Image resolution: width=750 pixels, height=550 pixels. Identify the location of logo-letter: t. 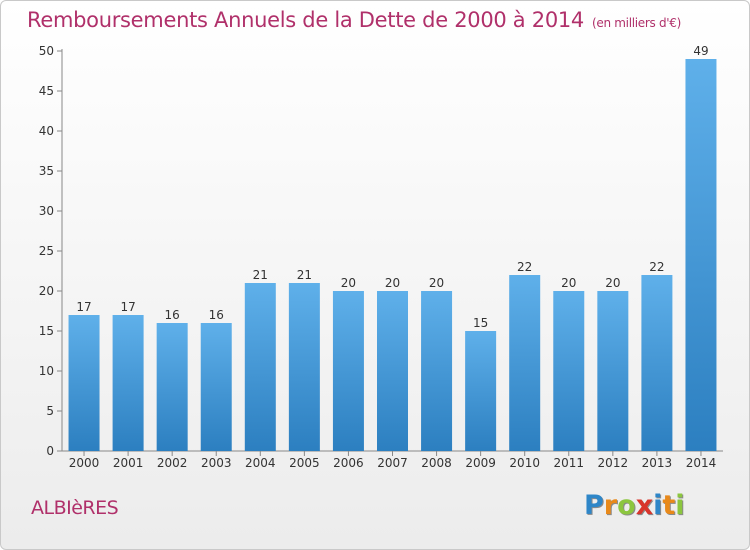
(669, 505).